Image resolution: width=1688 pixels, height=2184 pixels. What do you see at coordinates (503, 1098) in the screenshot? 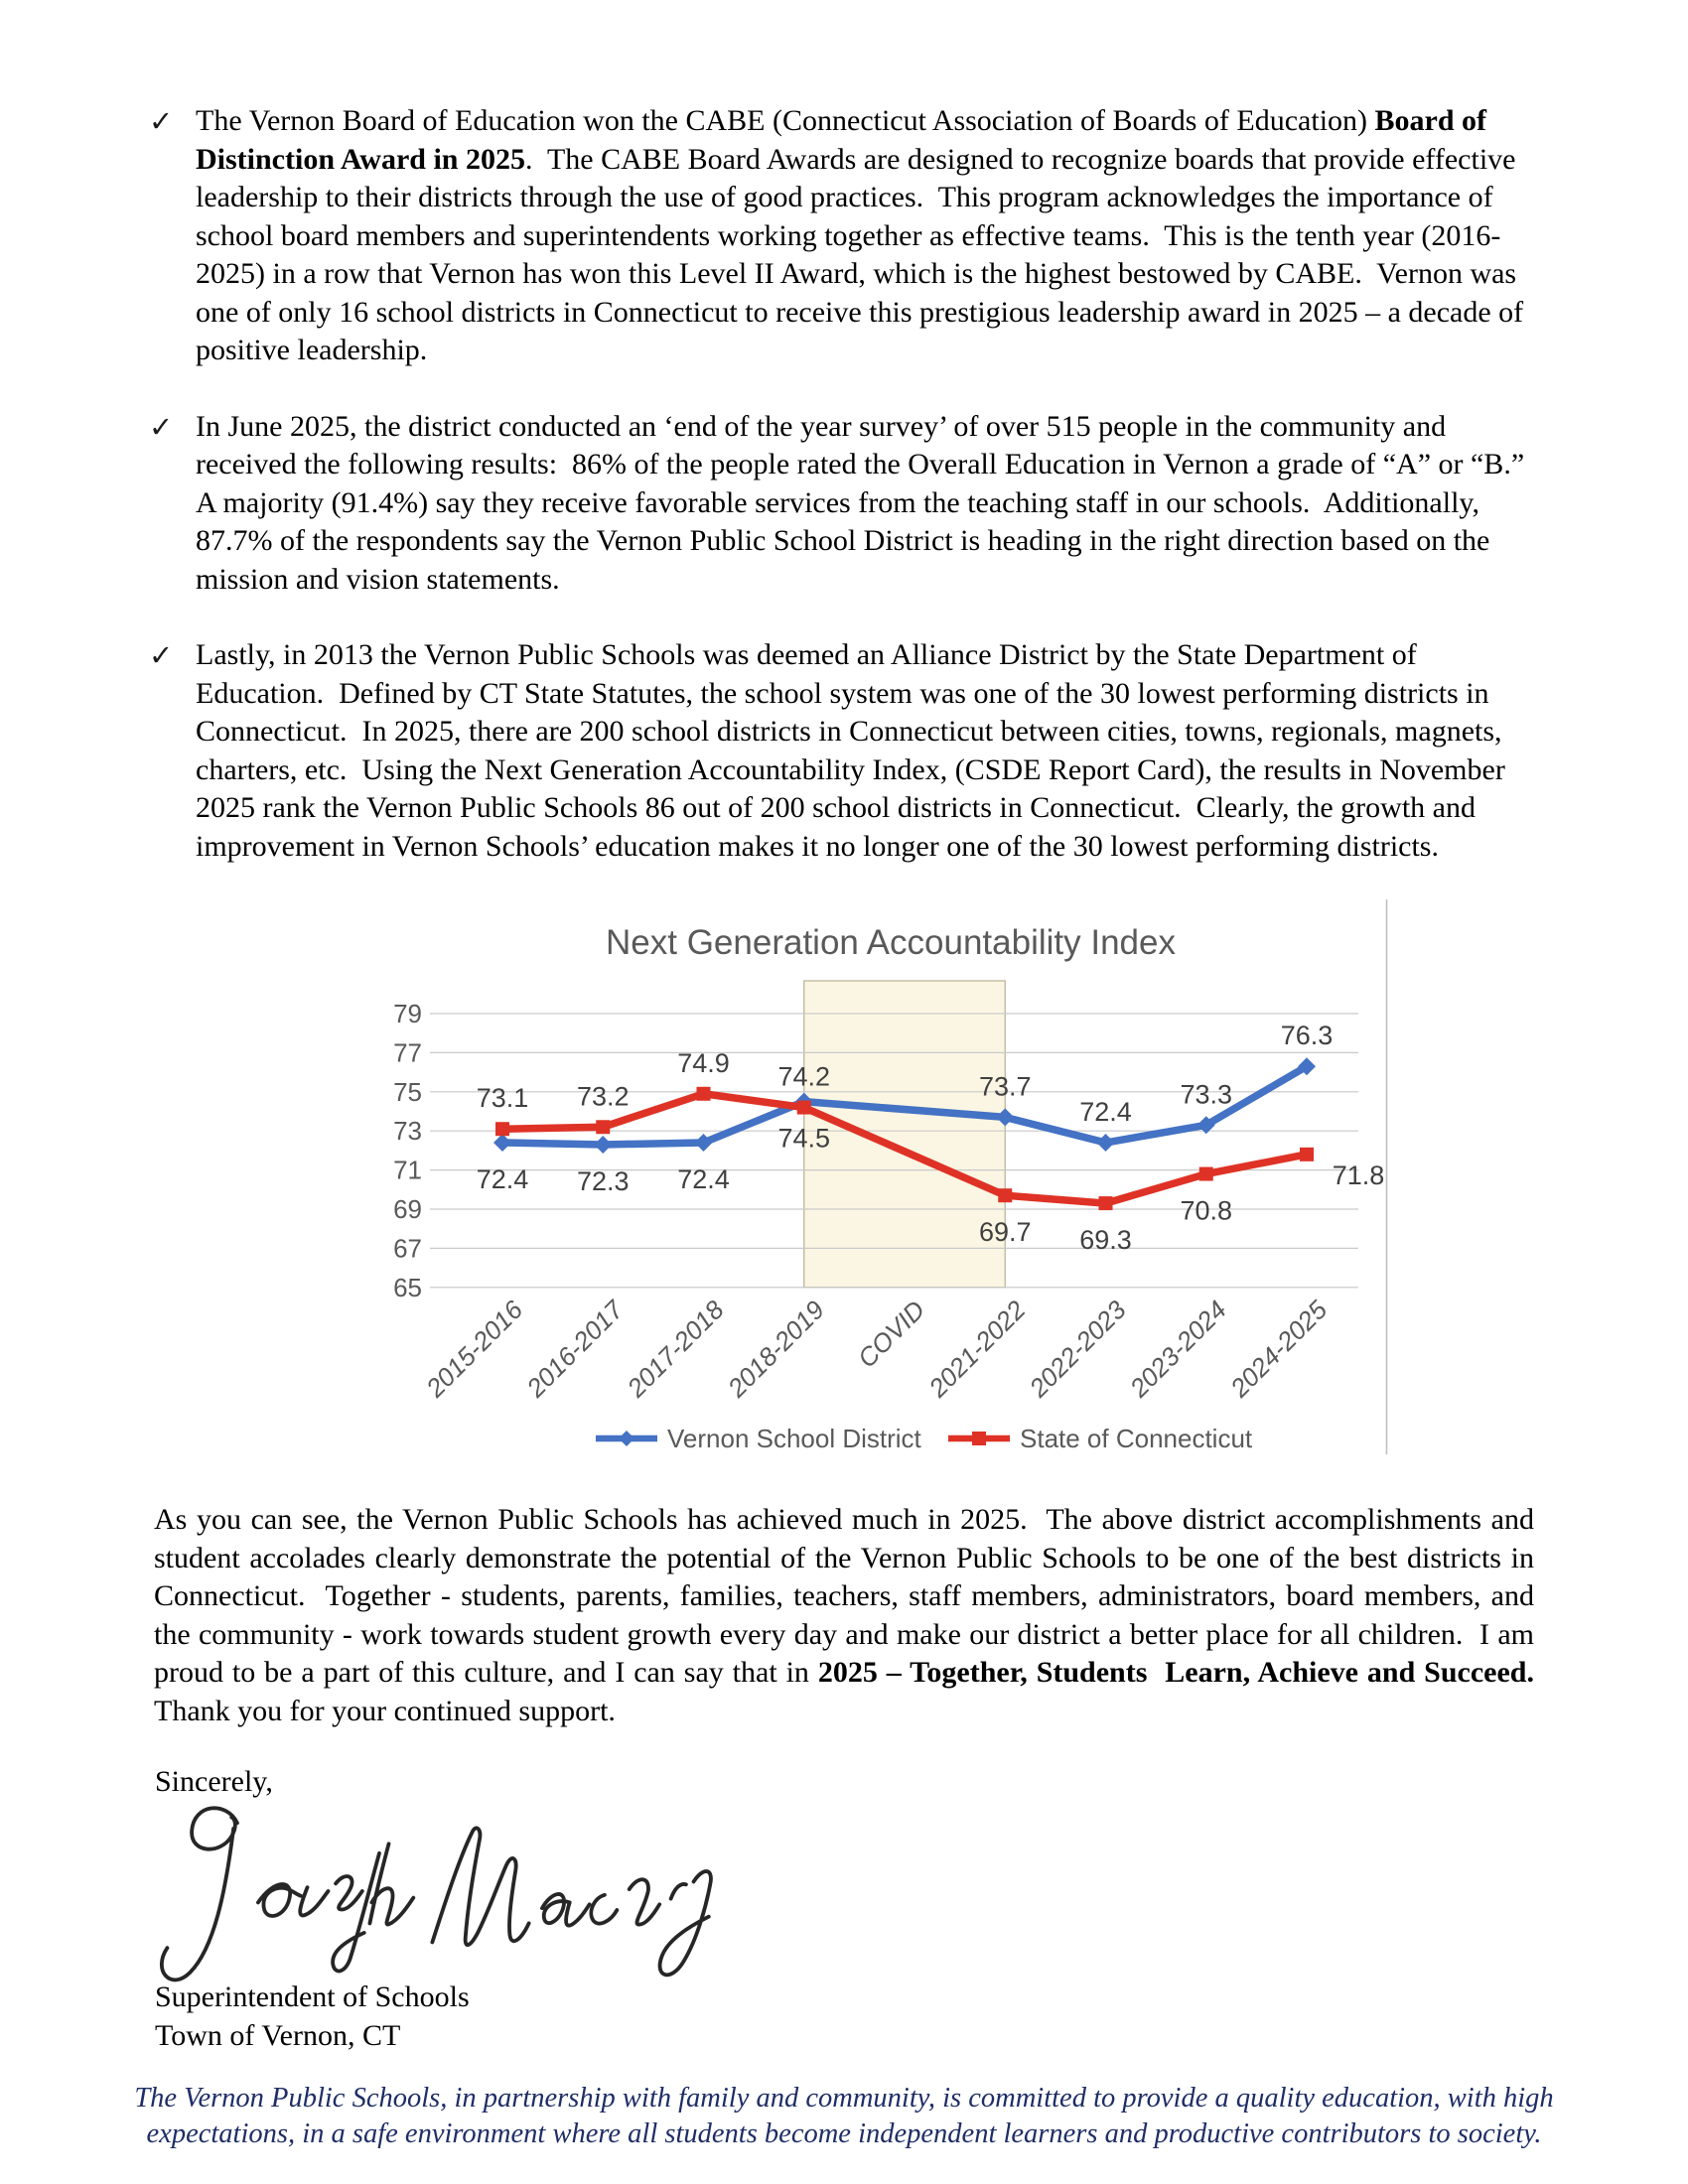
I see `data-point-label: 73.1` at bounding box center [503, 1098].